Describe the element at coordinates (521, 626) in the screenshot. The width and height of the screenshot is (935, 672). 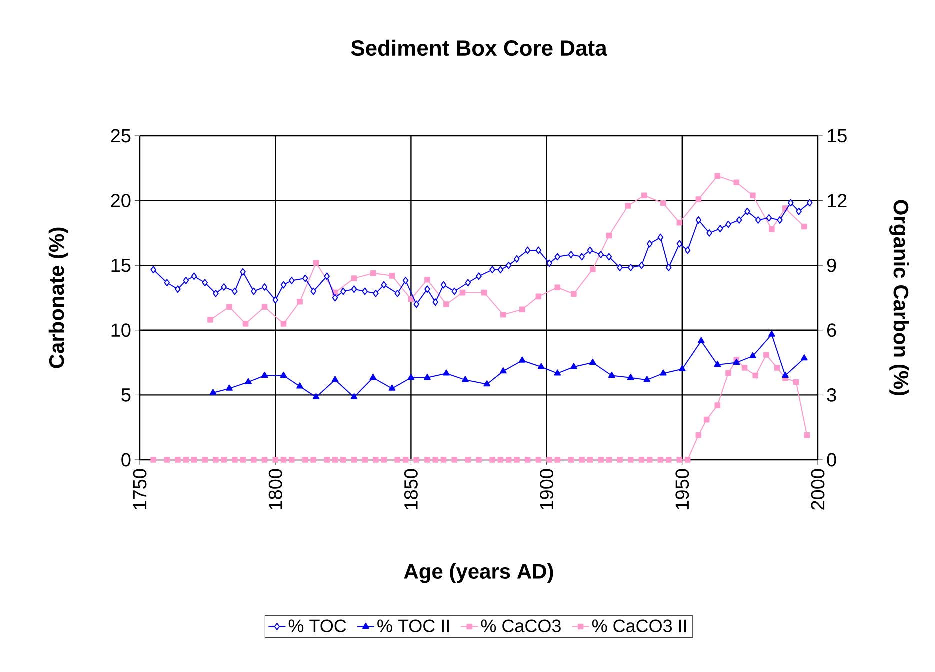
I see `legend-label: % CaCO3` at that location.